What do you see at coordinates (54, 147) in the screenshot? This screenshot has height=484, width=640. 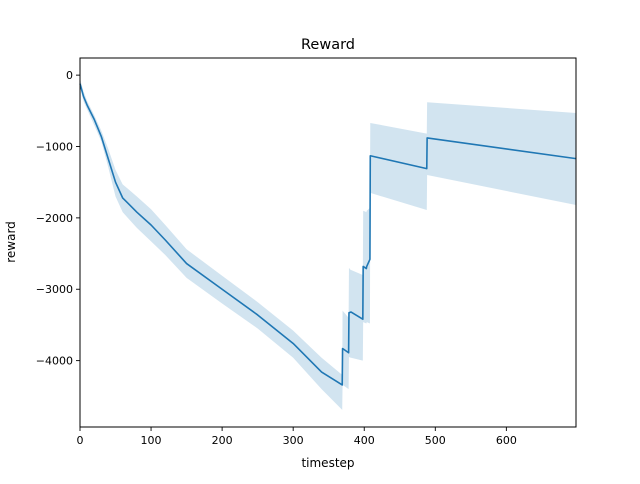 I see `y-tick-label: −1000` at bounding box center [54, 147].